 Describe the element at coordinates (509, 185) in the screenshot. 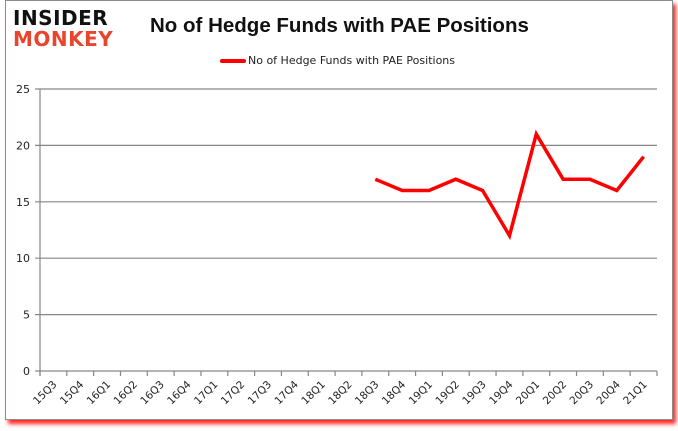

I see `series-line` at that location.